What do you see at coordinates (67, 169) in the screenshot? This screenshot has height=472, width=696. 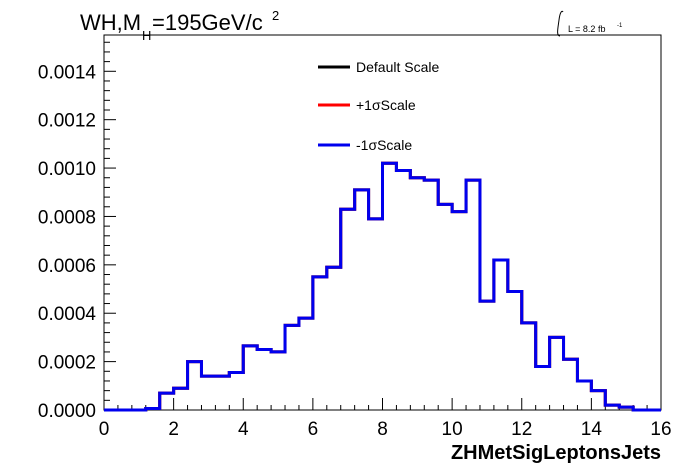 I see `y-tick-label: 0.0010` at bounding box center [67, 169].